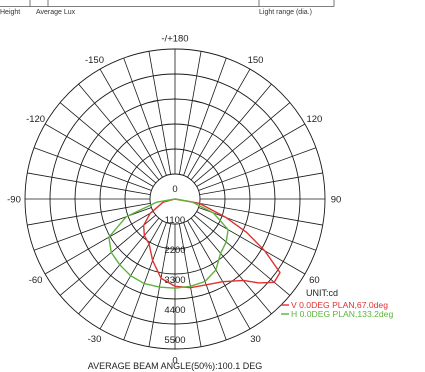  What do you see at coordinates (174, 189) in the screenshot?
I see `radial-tick-label: 0` at bounding box center [174, 189].